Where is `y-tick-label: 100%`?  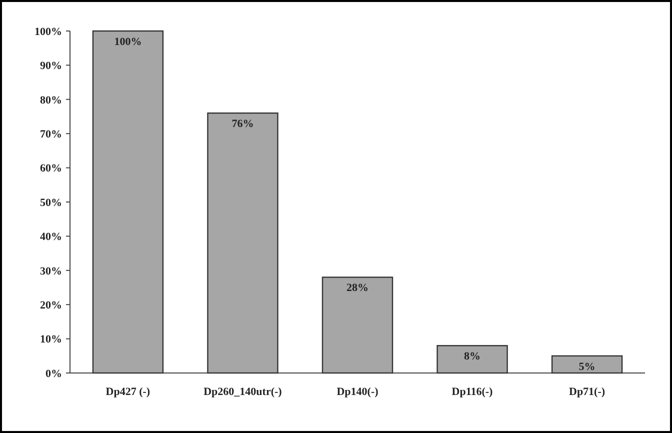
y-tick-label: 100% is located at coordinates (48, 32).